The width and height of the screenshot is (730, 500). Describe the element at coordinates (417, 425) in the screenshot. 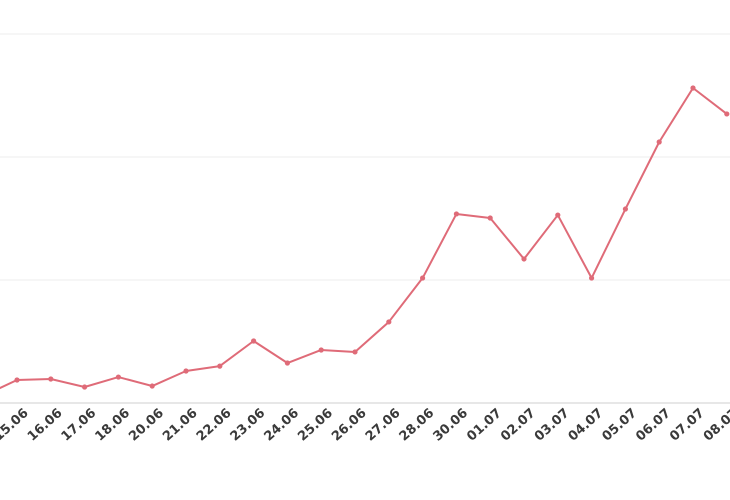

I see `x-tick-label: 28.06` at that location.